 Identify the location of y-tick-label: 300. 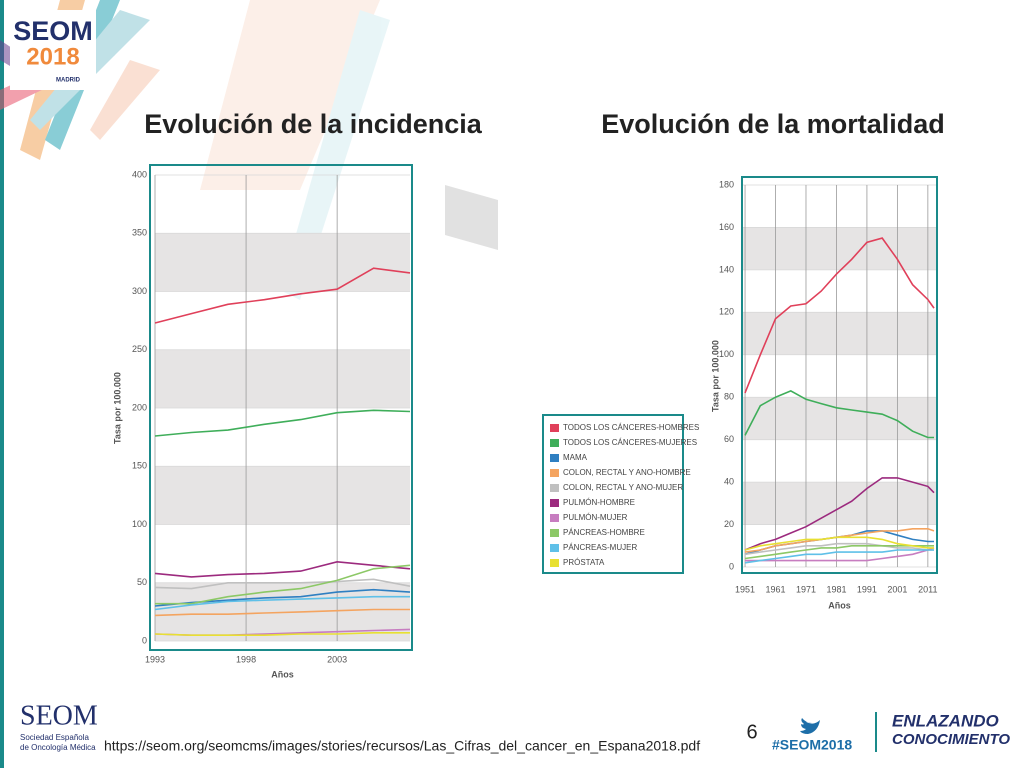
(139, 291).